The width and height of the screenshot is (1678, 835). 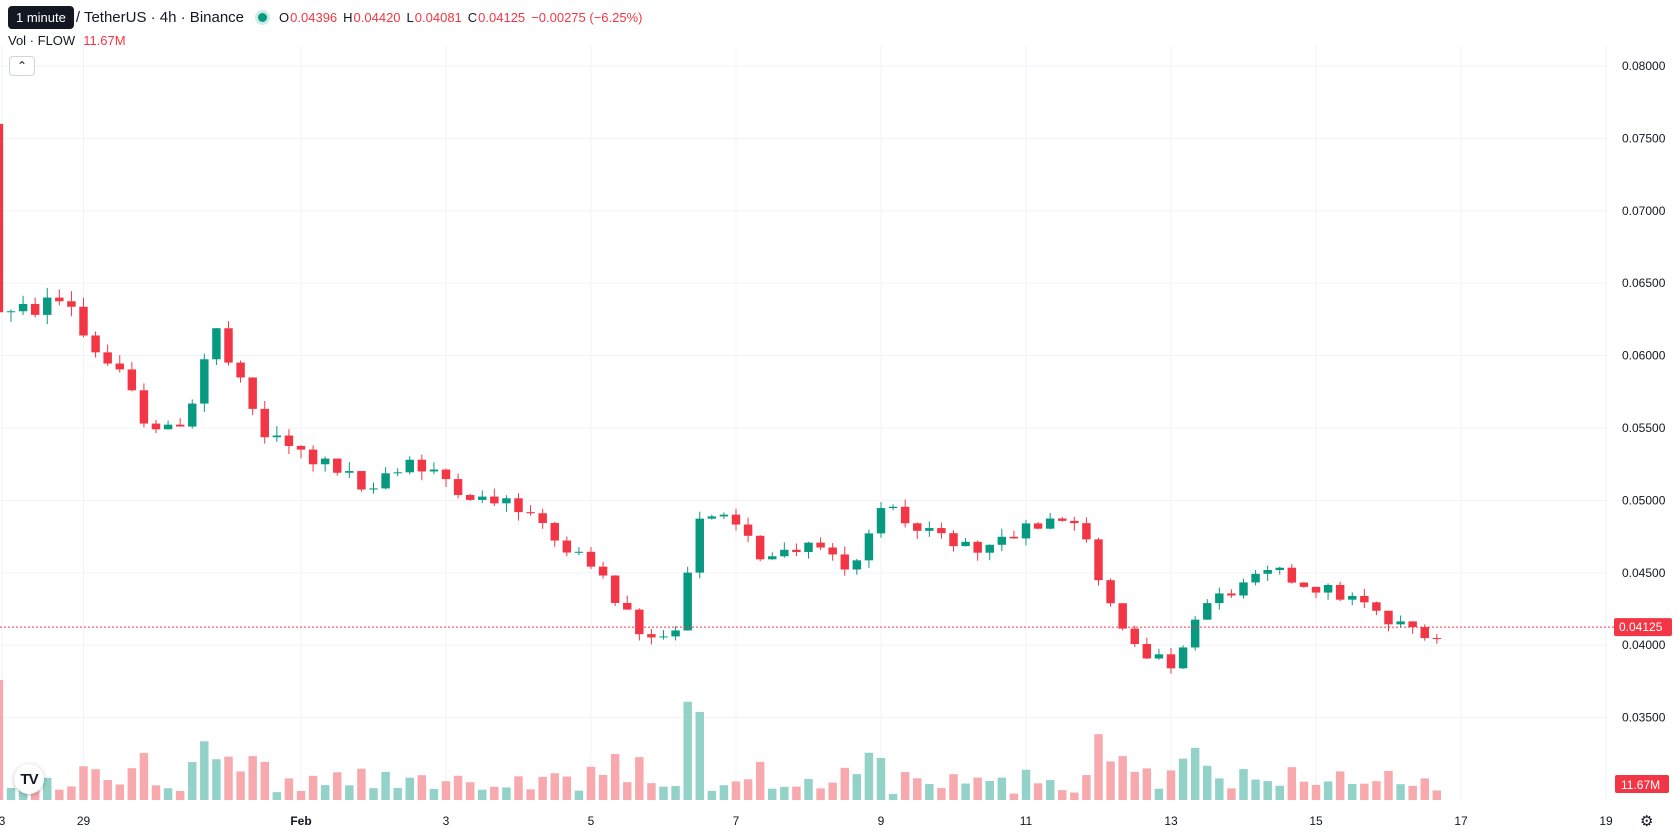 I want to click on settings-gear-icon: ⚙, so click(x=1647, y=821).